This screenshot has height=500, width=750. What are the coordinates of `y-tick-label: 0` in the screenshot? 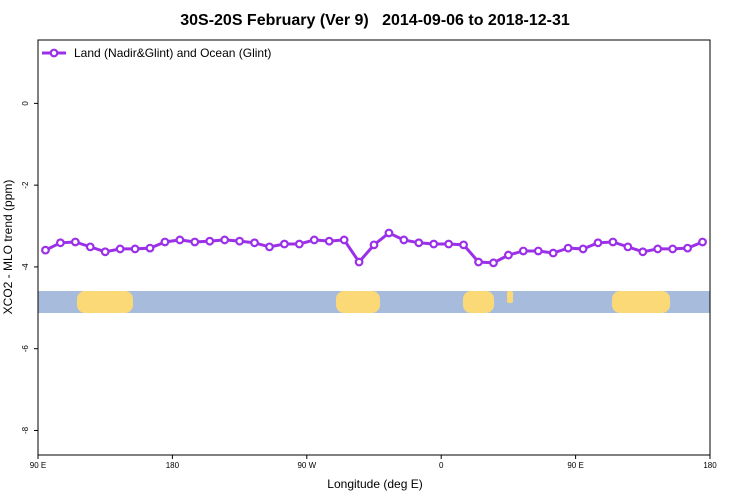 It's located at (25, 103).